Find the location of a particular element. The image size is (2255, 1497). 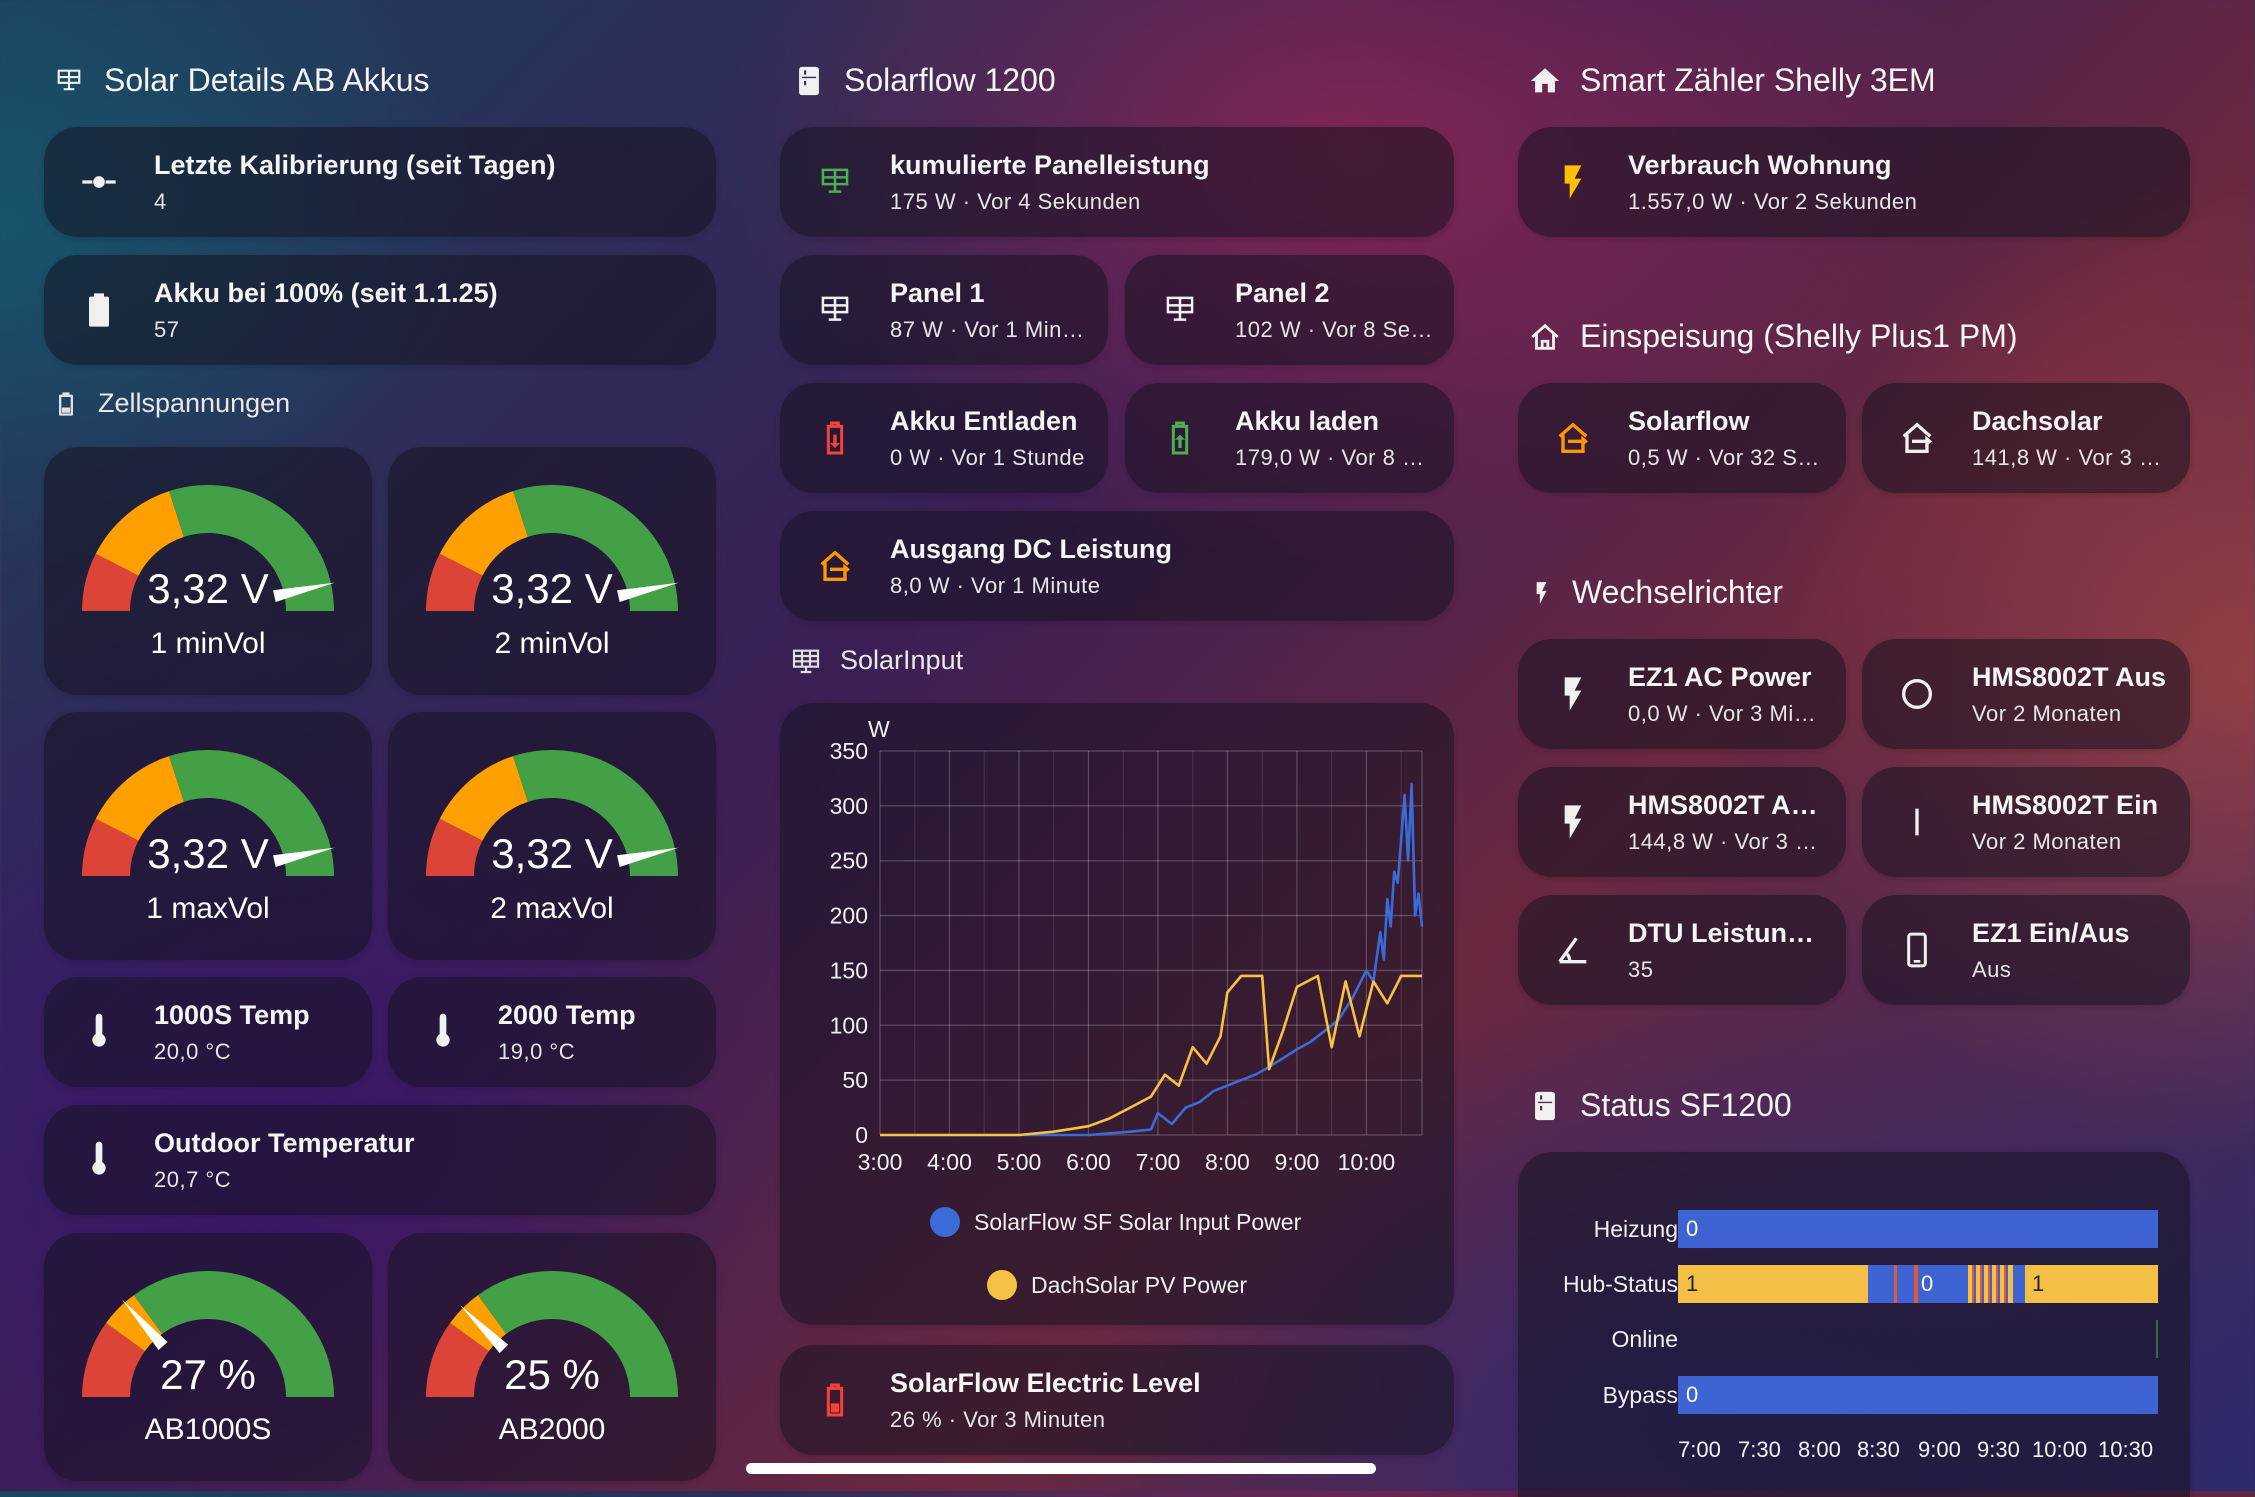

legend-item-dach: DachSolar PV Power is located at coordinates (1117, 1285).